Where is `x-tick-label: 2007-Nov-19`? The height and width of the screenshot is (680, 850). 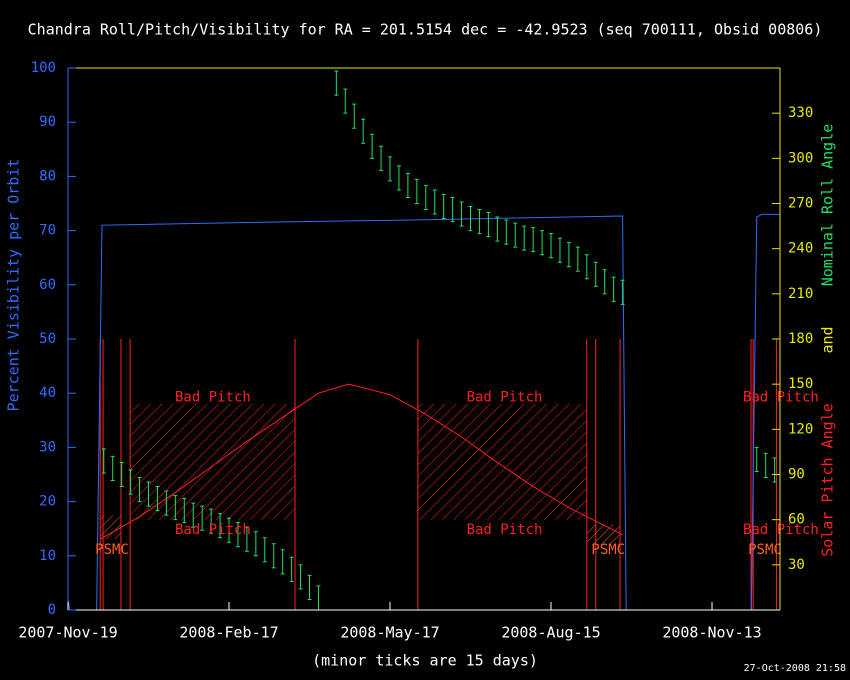
x-tick-label: 2007-Nov-19 is located at coordinates (67, 633).